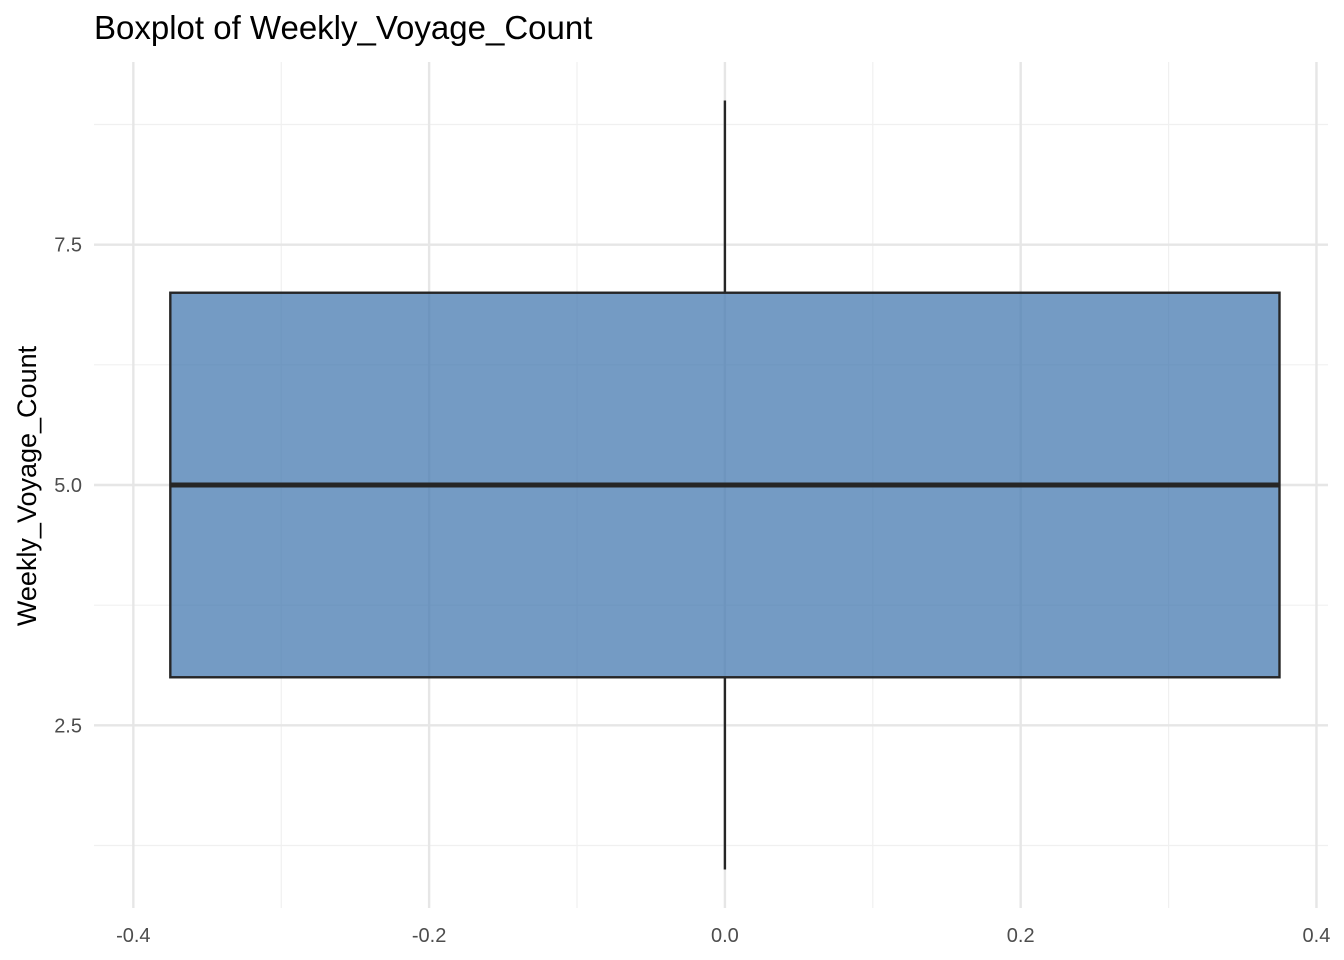 Image resolution: width=1344 pixels, height=960 pixels. Describe the element at coordinates (133, 936) in the screenshot. I see `x-tick-label: -0.4` at that location.